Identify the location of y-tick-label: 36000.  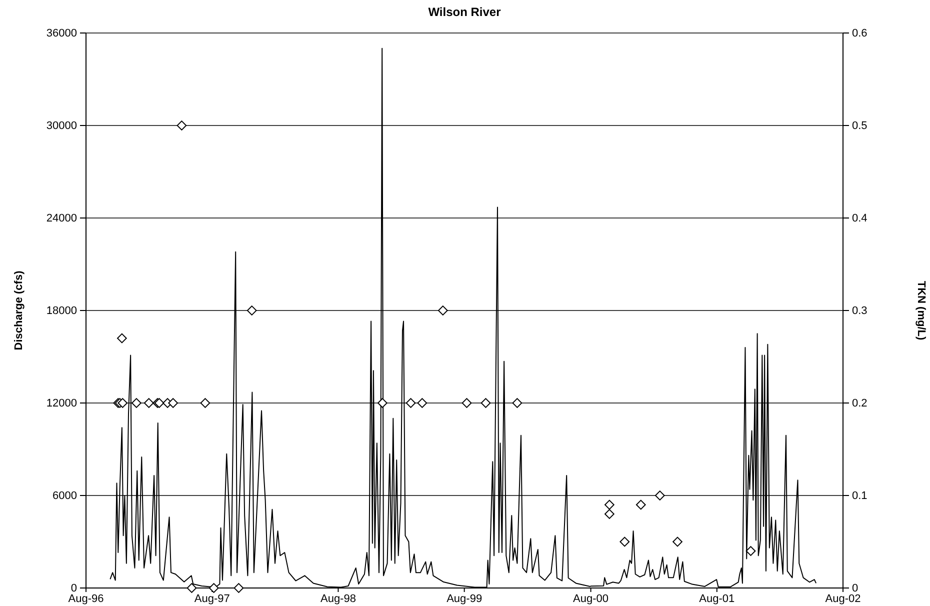
(61, 34).